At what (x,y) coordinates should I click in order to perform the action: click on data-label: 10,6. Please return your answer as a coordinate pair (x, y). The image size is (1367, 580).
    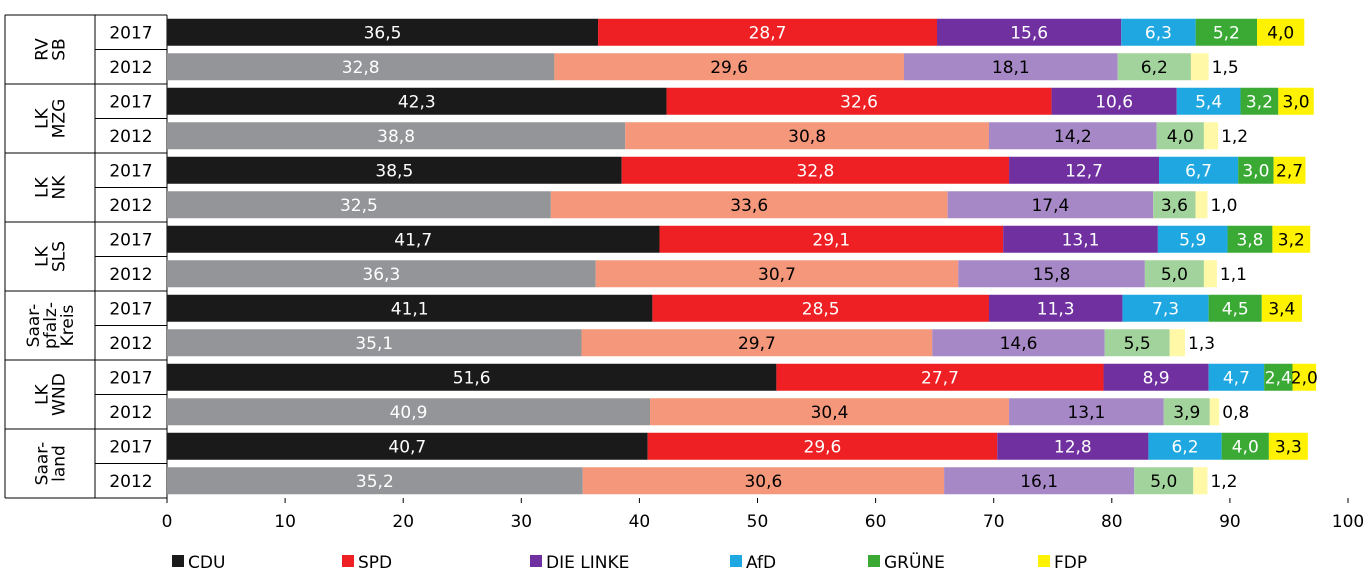
    Looking at the image, I should click on (1114, 102).